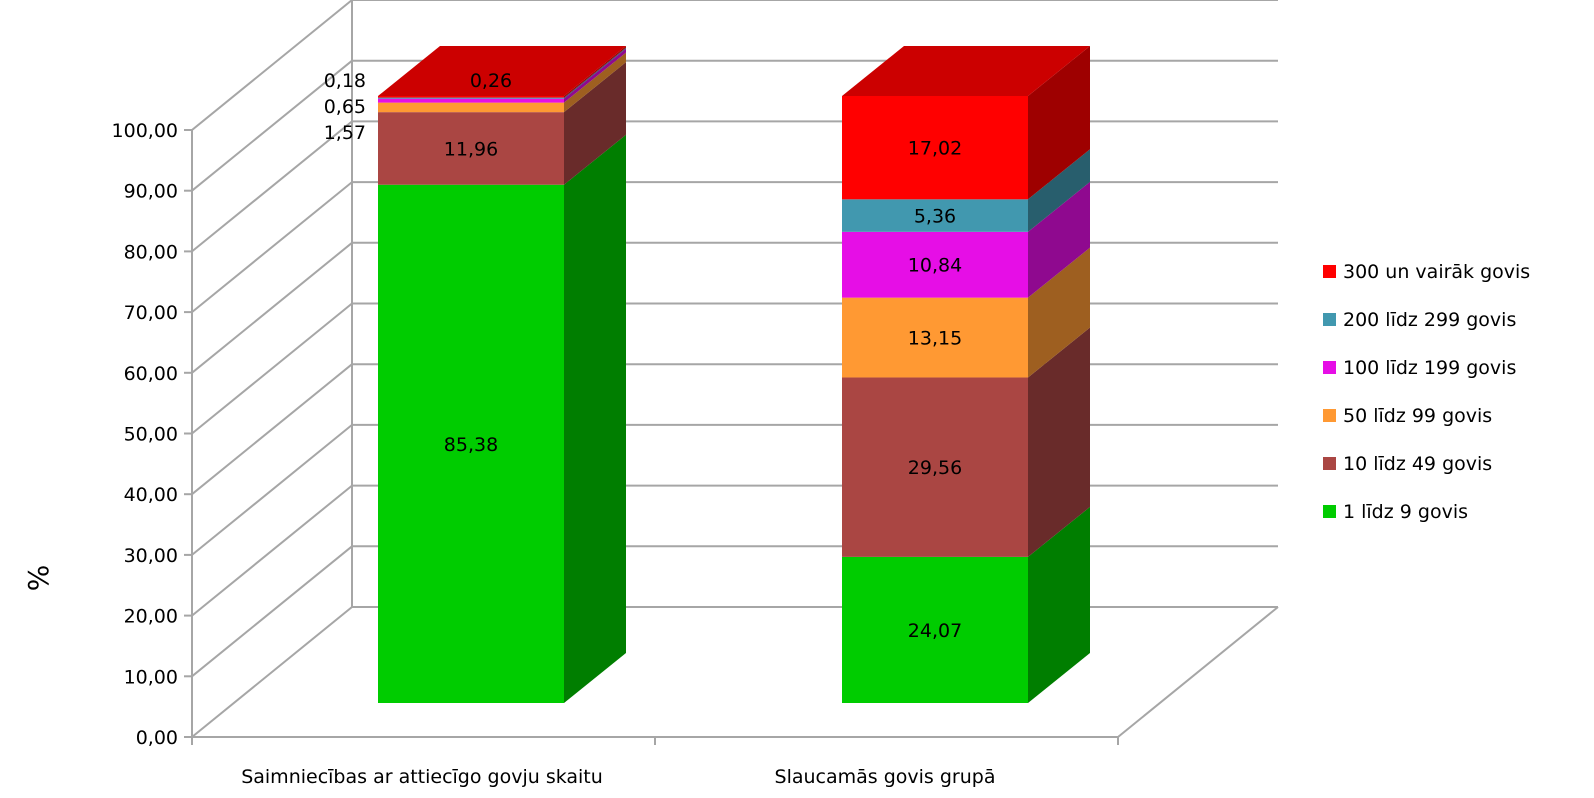 The image size is (1594, 798). What do you see at coordinates (151, 556) in the screenshot?
I see `y-tick-label: 30,00` at bounding box center [151, 556].